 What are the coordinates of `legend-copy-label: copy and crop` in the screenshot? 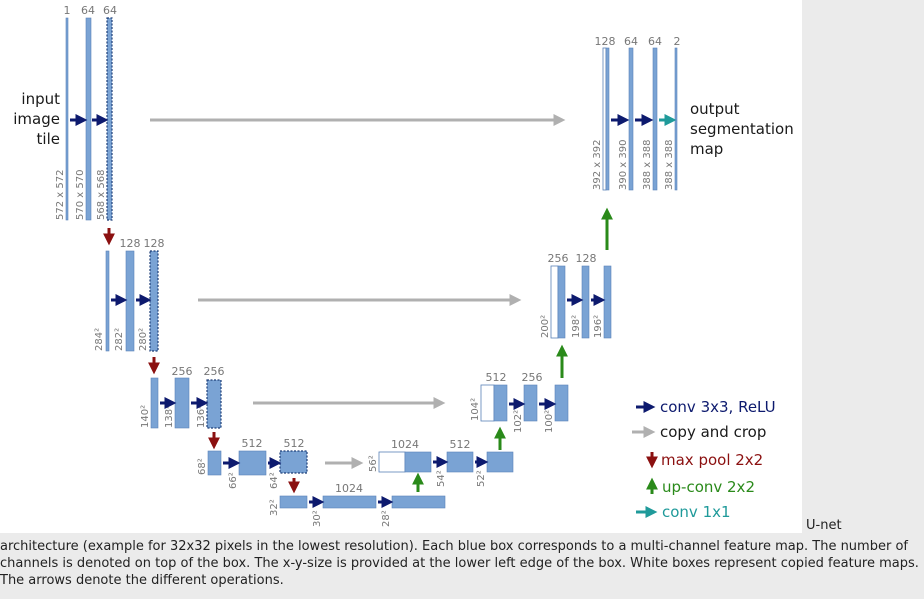 It's located at (713, 432).